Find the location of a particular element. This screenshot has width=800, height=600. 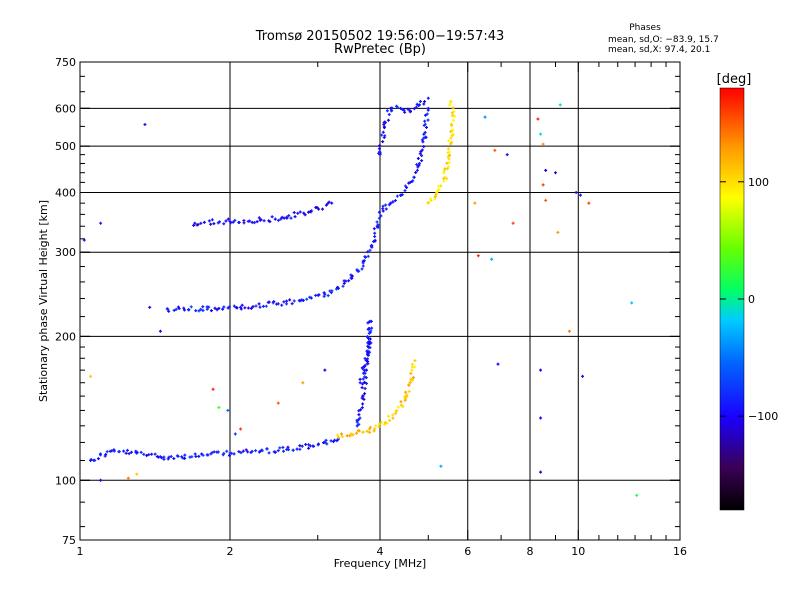

x-tick-label: 6 is located at coordinates (467, 551).